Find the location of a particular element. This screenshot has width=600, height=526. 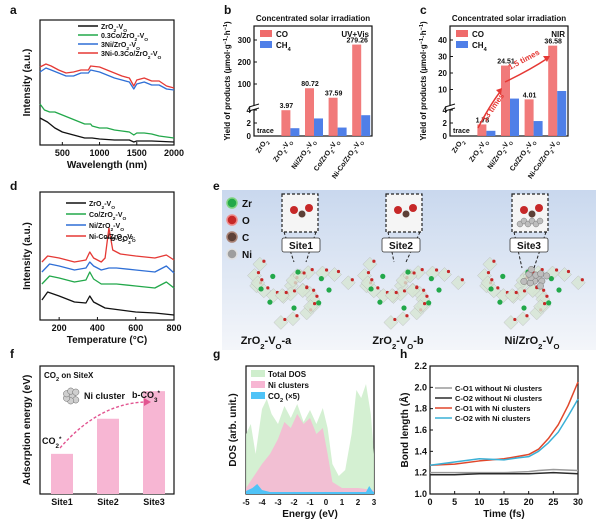

bar-data-label: 4.01 is located at coordinates (530, 95).